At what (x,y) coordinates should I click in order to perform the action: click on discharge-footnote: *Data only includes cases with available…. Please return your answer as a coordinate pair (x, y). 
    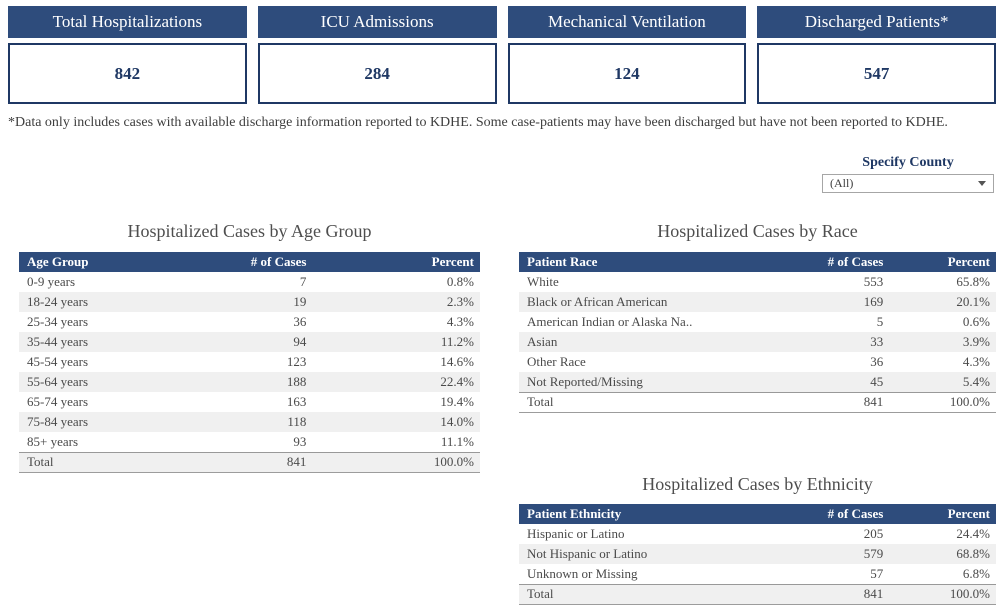
    Looking at the image, I should click on (478, 122).